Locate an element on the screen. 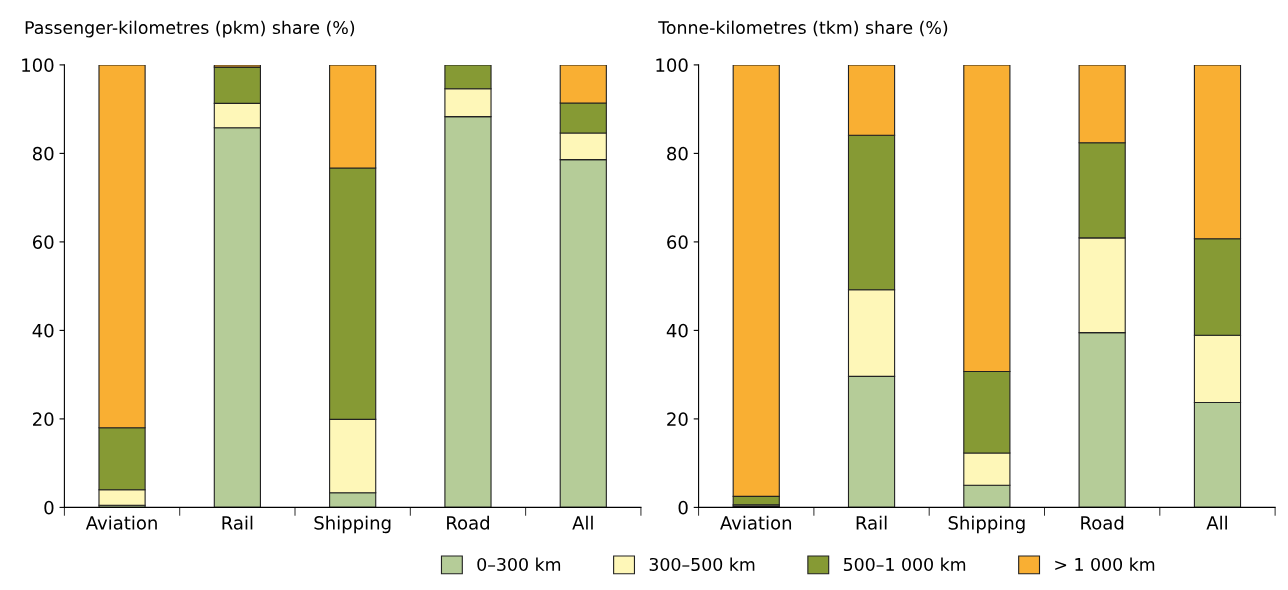 This screenshot has height=590, width=1288. legend-label: 500–1 000 km is located at coordinates (904, 564).